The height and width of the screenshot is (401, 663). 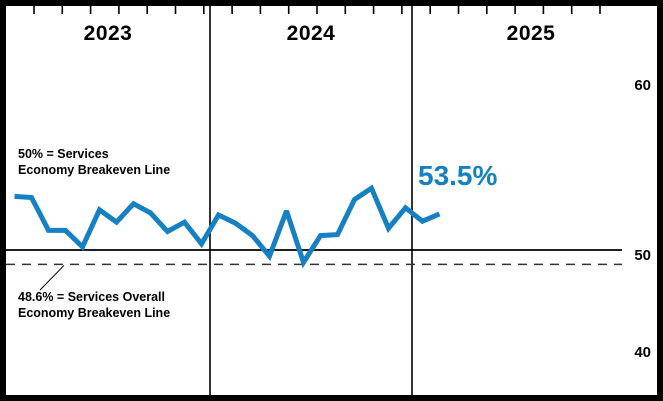 What do you see at coordinates (642, 85) in the screenshot?
I see `y-axis-tick-60: 60` at bounding box center [642, 85].